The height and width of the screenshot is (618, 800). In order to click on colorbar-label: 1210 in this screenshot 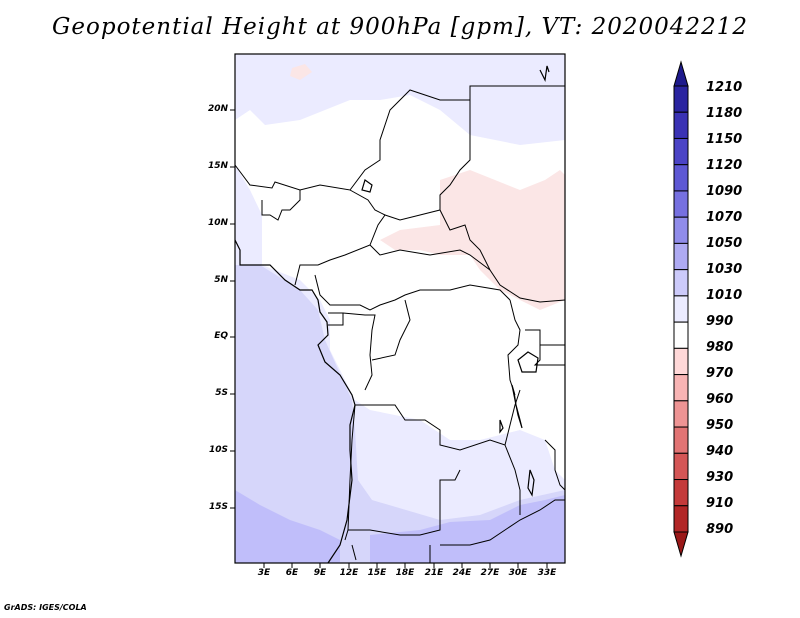, I will do `click(724, 87)`.